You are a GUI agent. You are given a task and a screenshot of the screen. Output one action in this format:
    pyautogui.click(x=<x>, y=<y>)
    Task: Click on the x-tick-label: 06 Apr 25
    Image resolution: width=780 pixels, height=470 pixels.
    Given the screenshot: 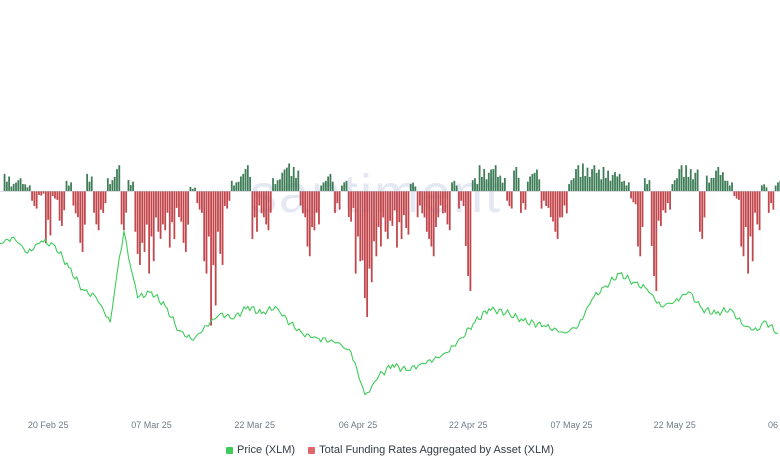 What is the action you would take?
    pyautogui.click(x=358, y=425)
    